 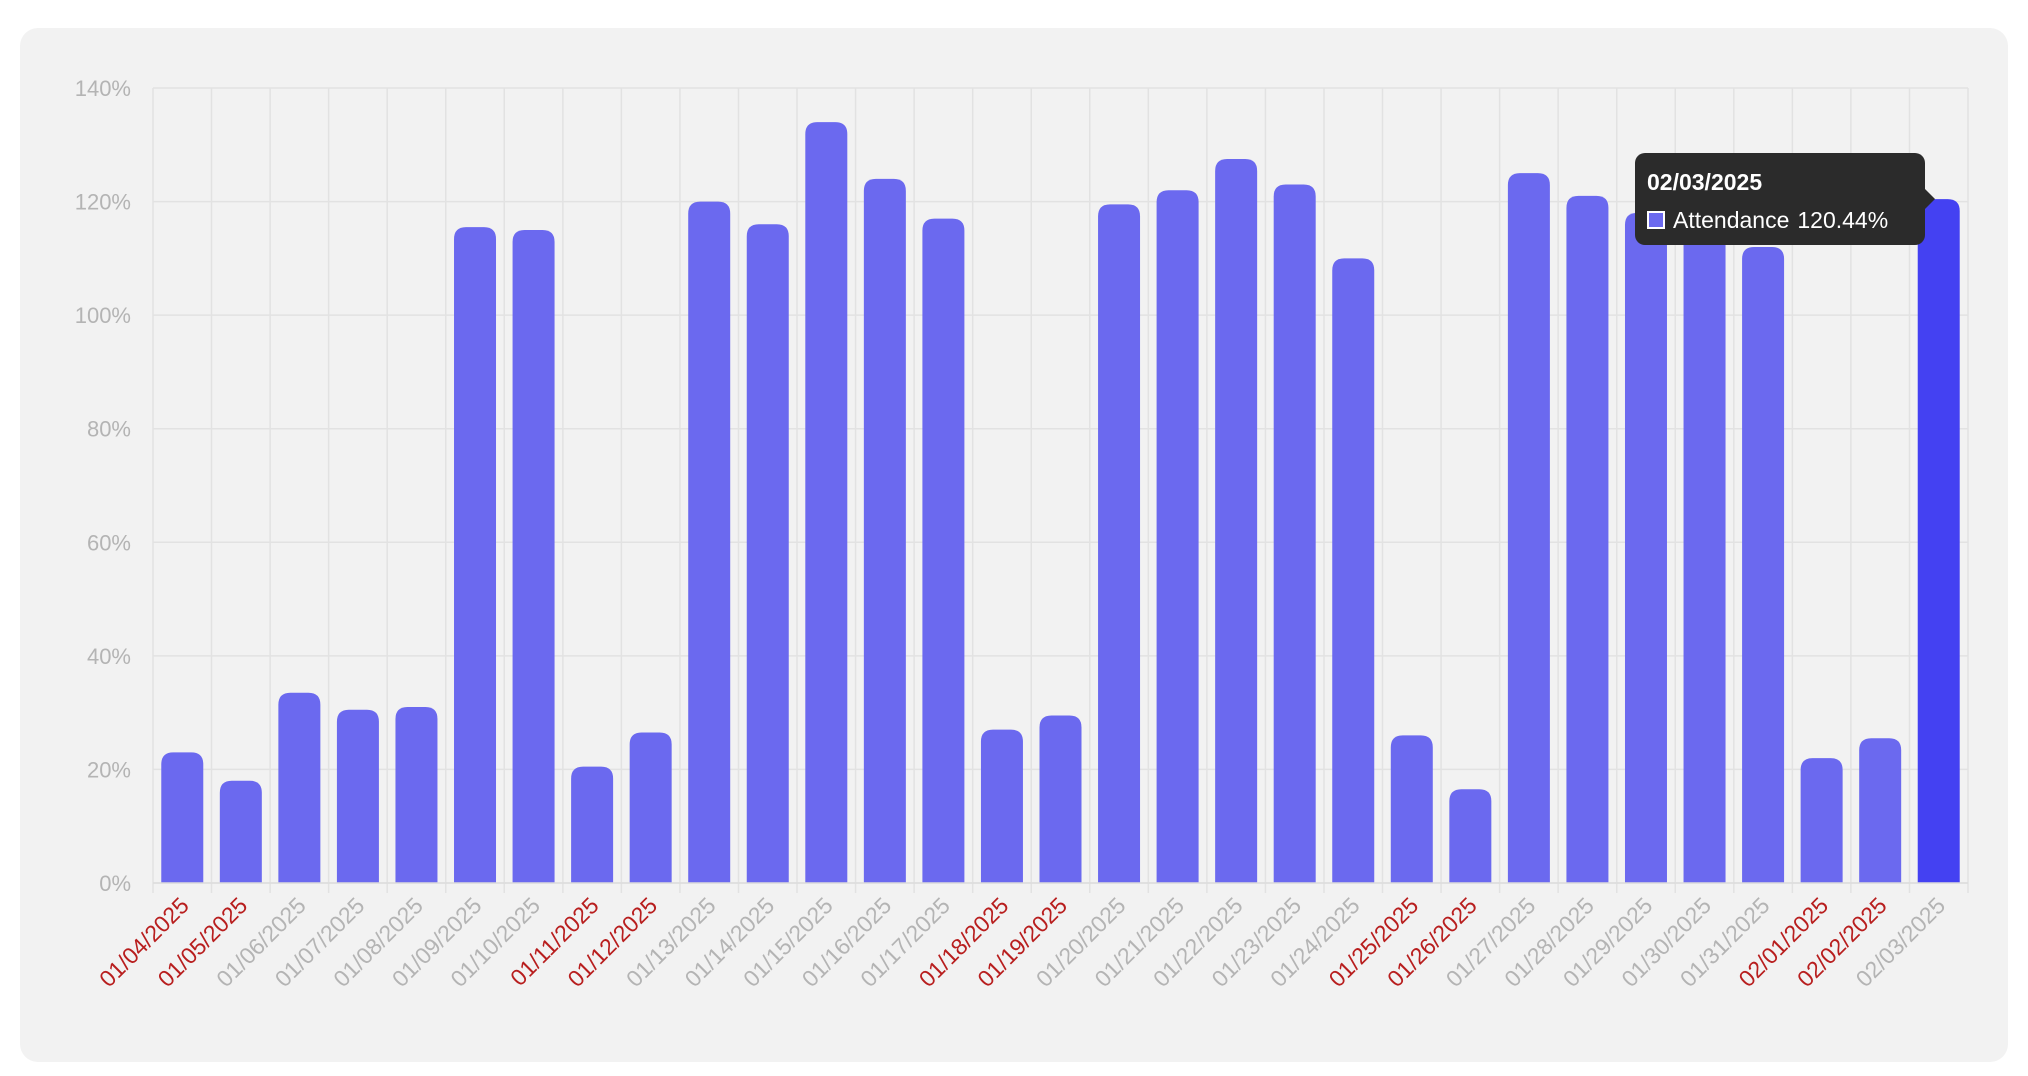 I want to click on y-tick-label: 100%, so click(x=103, y=315).